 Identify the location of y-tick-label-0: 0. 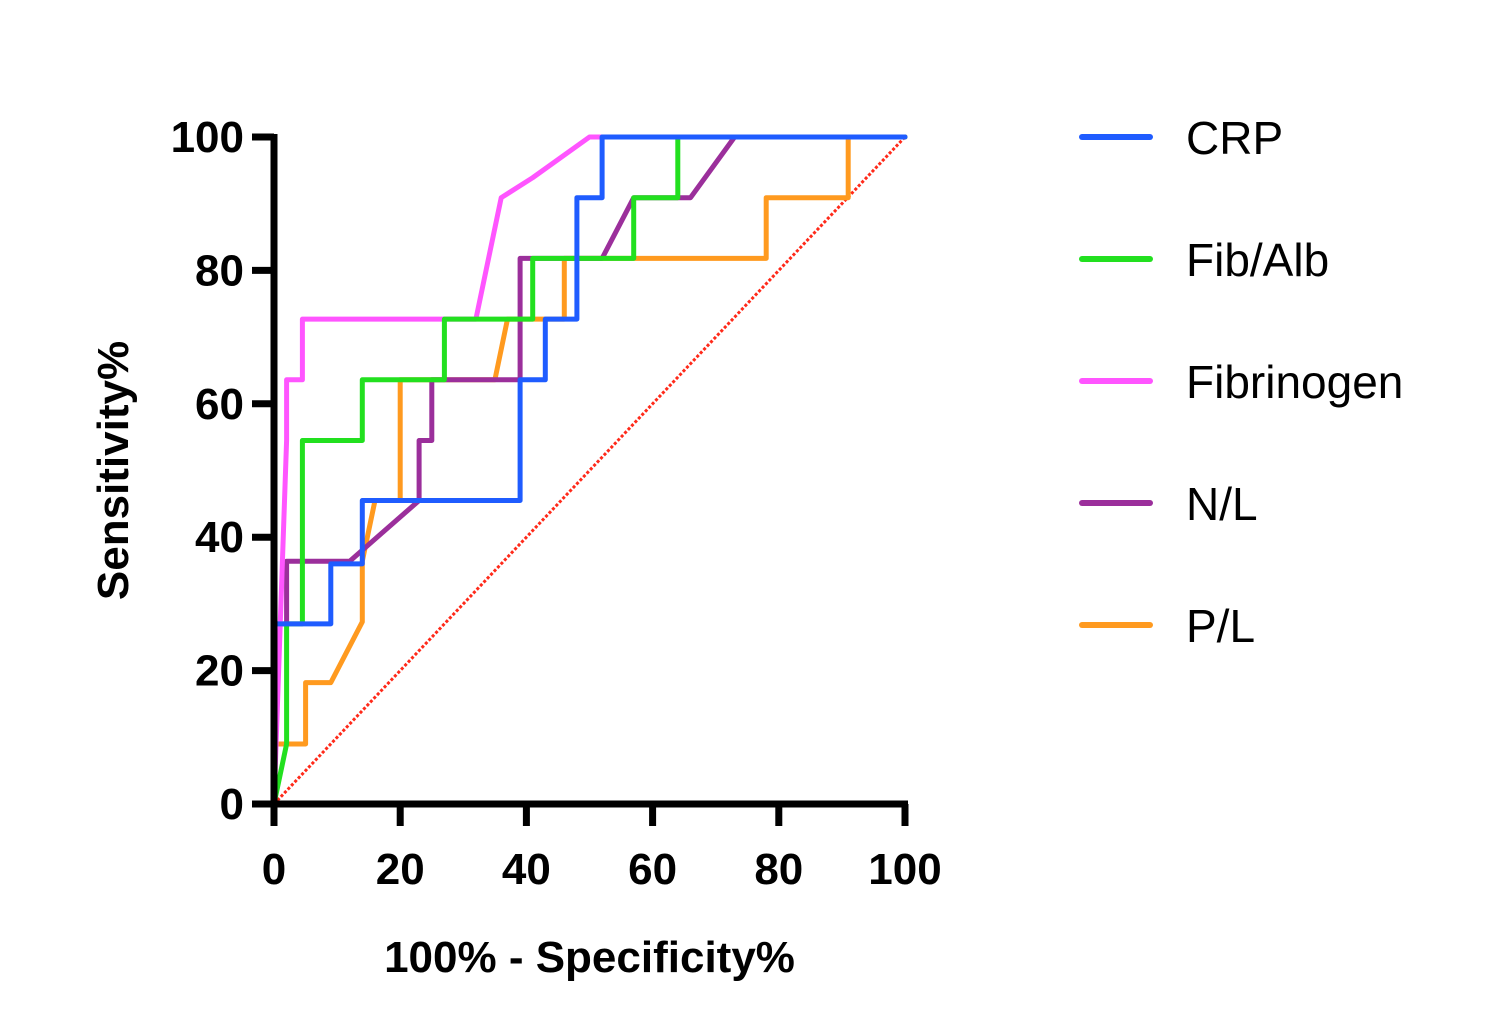
(232, 804).